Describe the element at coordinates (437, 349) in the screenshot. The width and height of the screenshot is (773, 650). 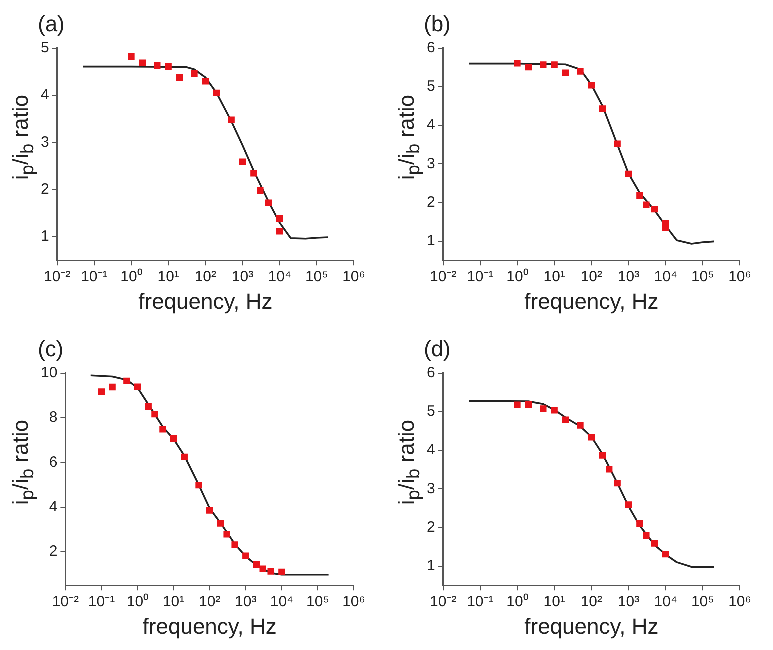
I see `chart-title: (d)` at that location.